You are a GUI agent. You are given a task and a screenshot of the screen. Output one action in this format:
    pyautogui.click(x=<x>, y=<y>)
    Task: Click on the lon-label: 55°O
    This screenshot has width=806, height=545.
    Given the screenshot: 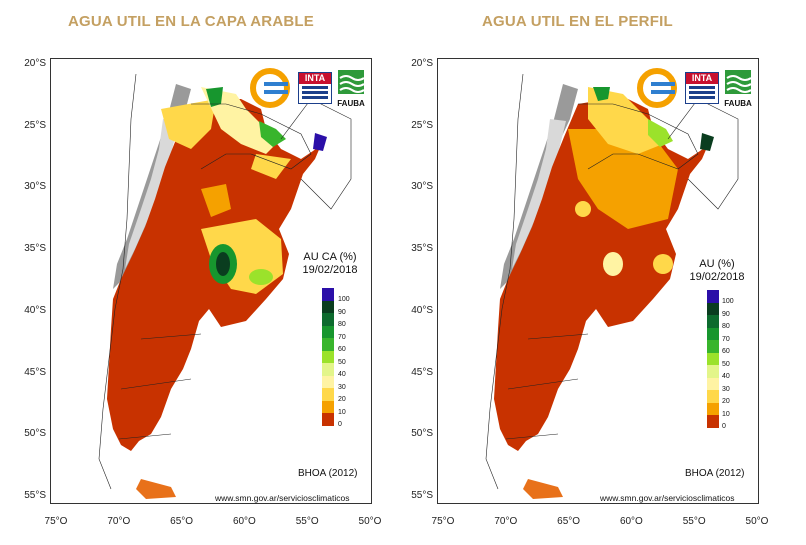 What is the action you would take?
    pyautogui.click(x=307, y=521)
    